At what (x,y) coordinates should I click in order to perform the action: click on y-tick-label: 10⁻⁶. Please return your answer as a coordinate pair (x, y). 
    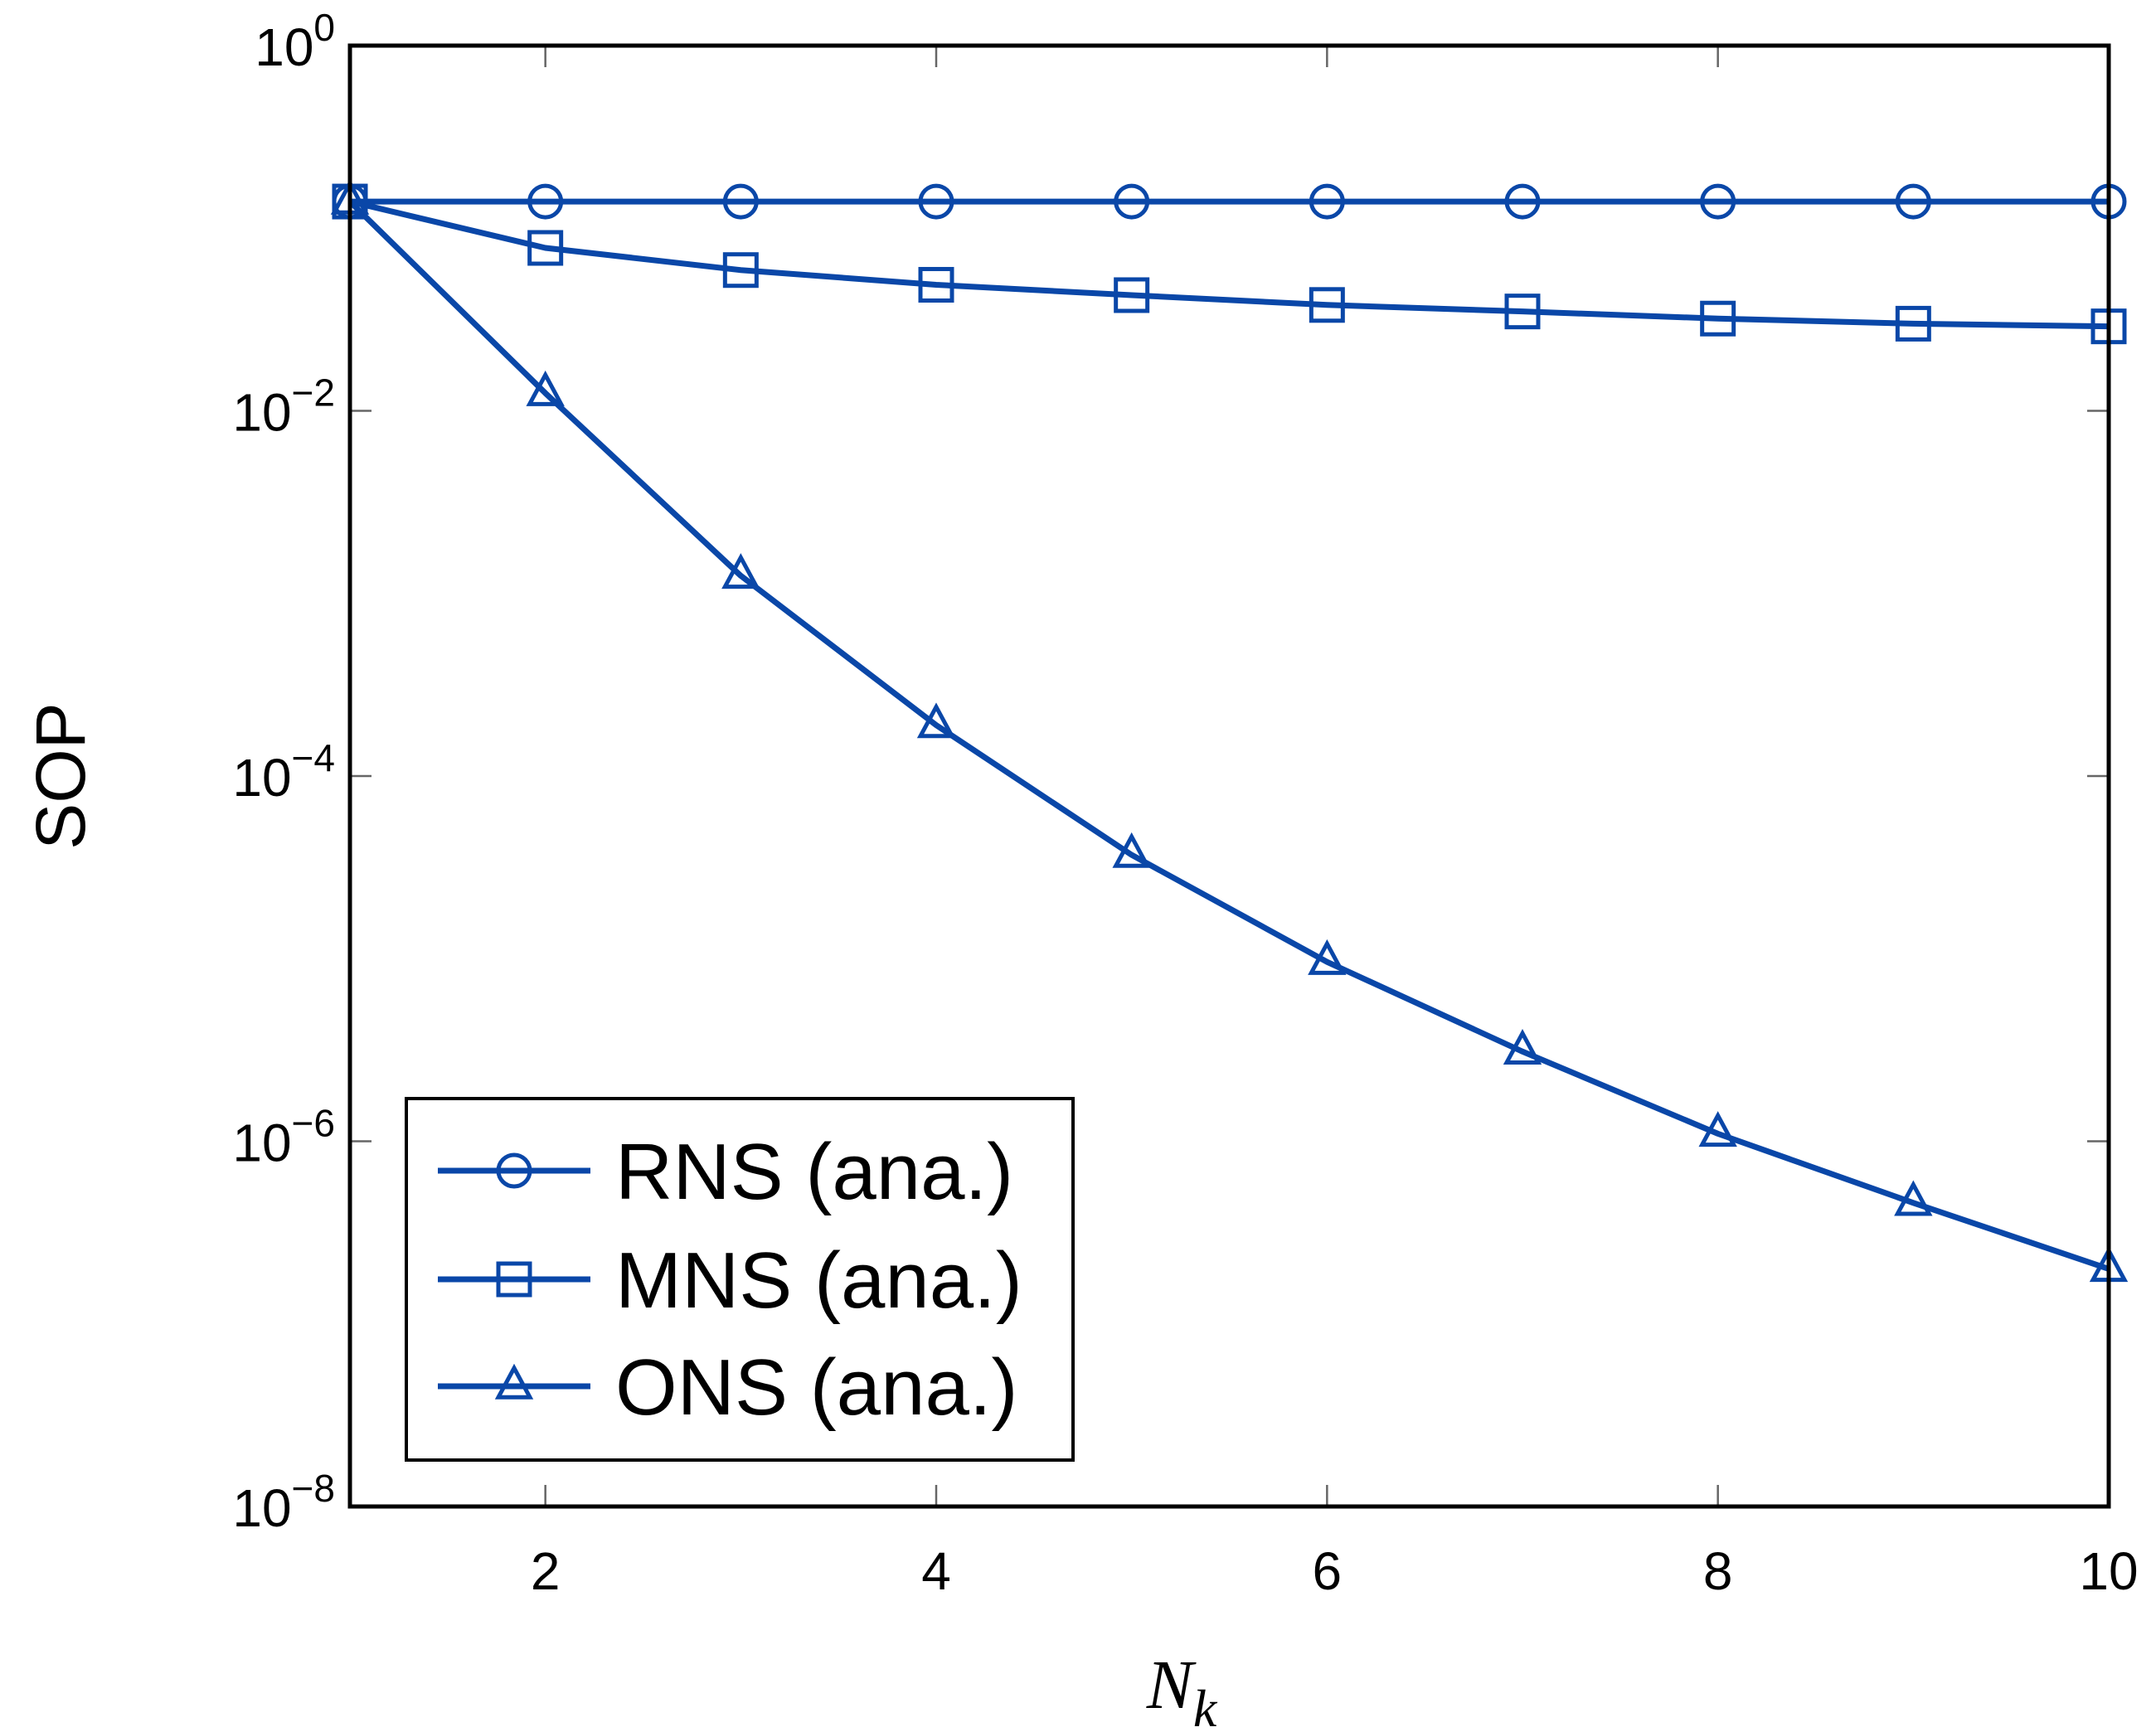
    Looking at the image, I should click on (283, 1138).